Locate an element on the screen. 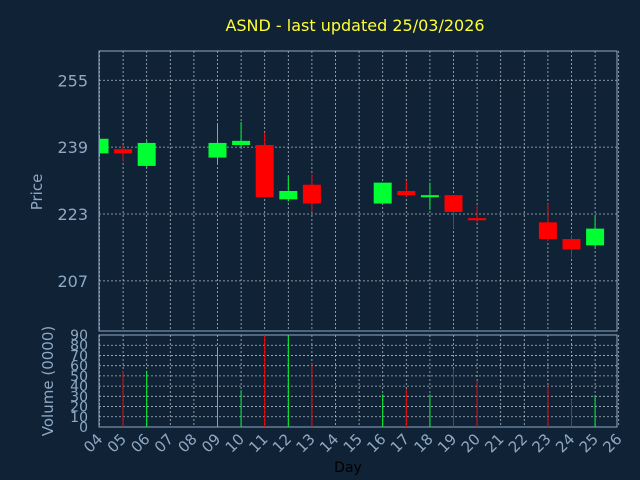 Image resolution: width=640 pixels, height=480 pixels. price-tick-label: 223 is located at coordinates (72, 214).